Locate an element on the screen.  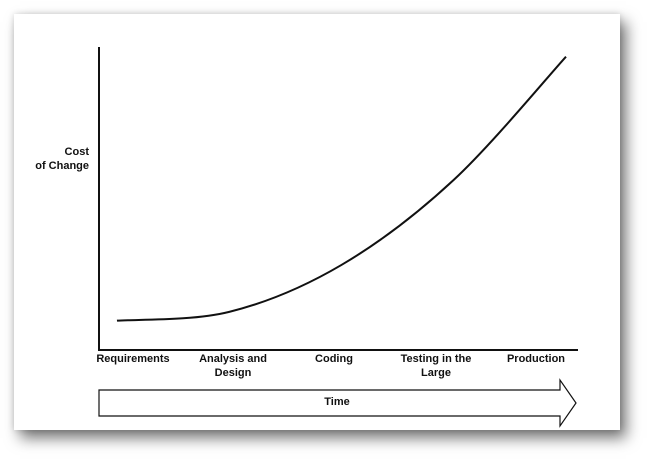
x-tick-label: Requirements is located at coordinates (132, 359).